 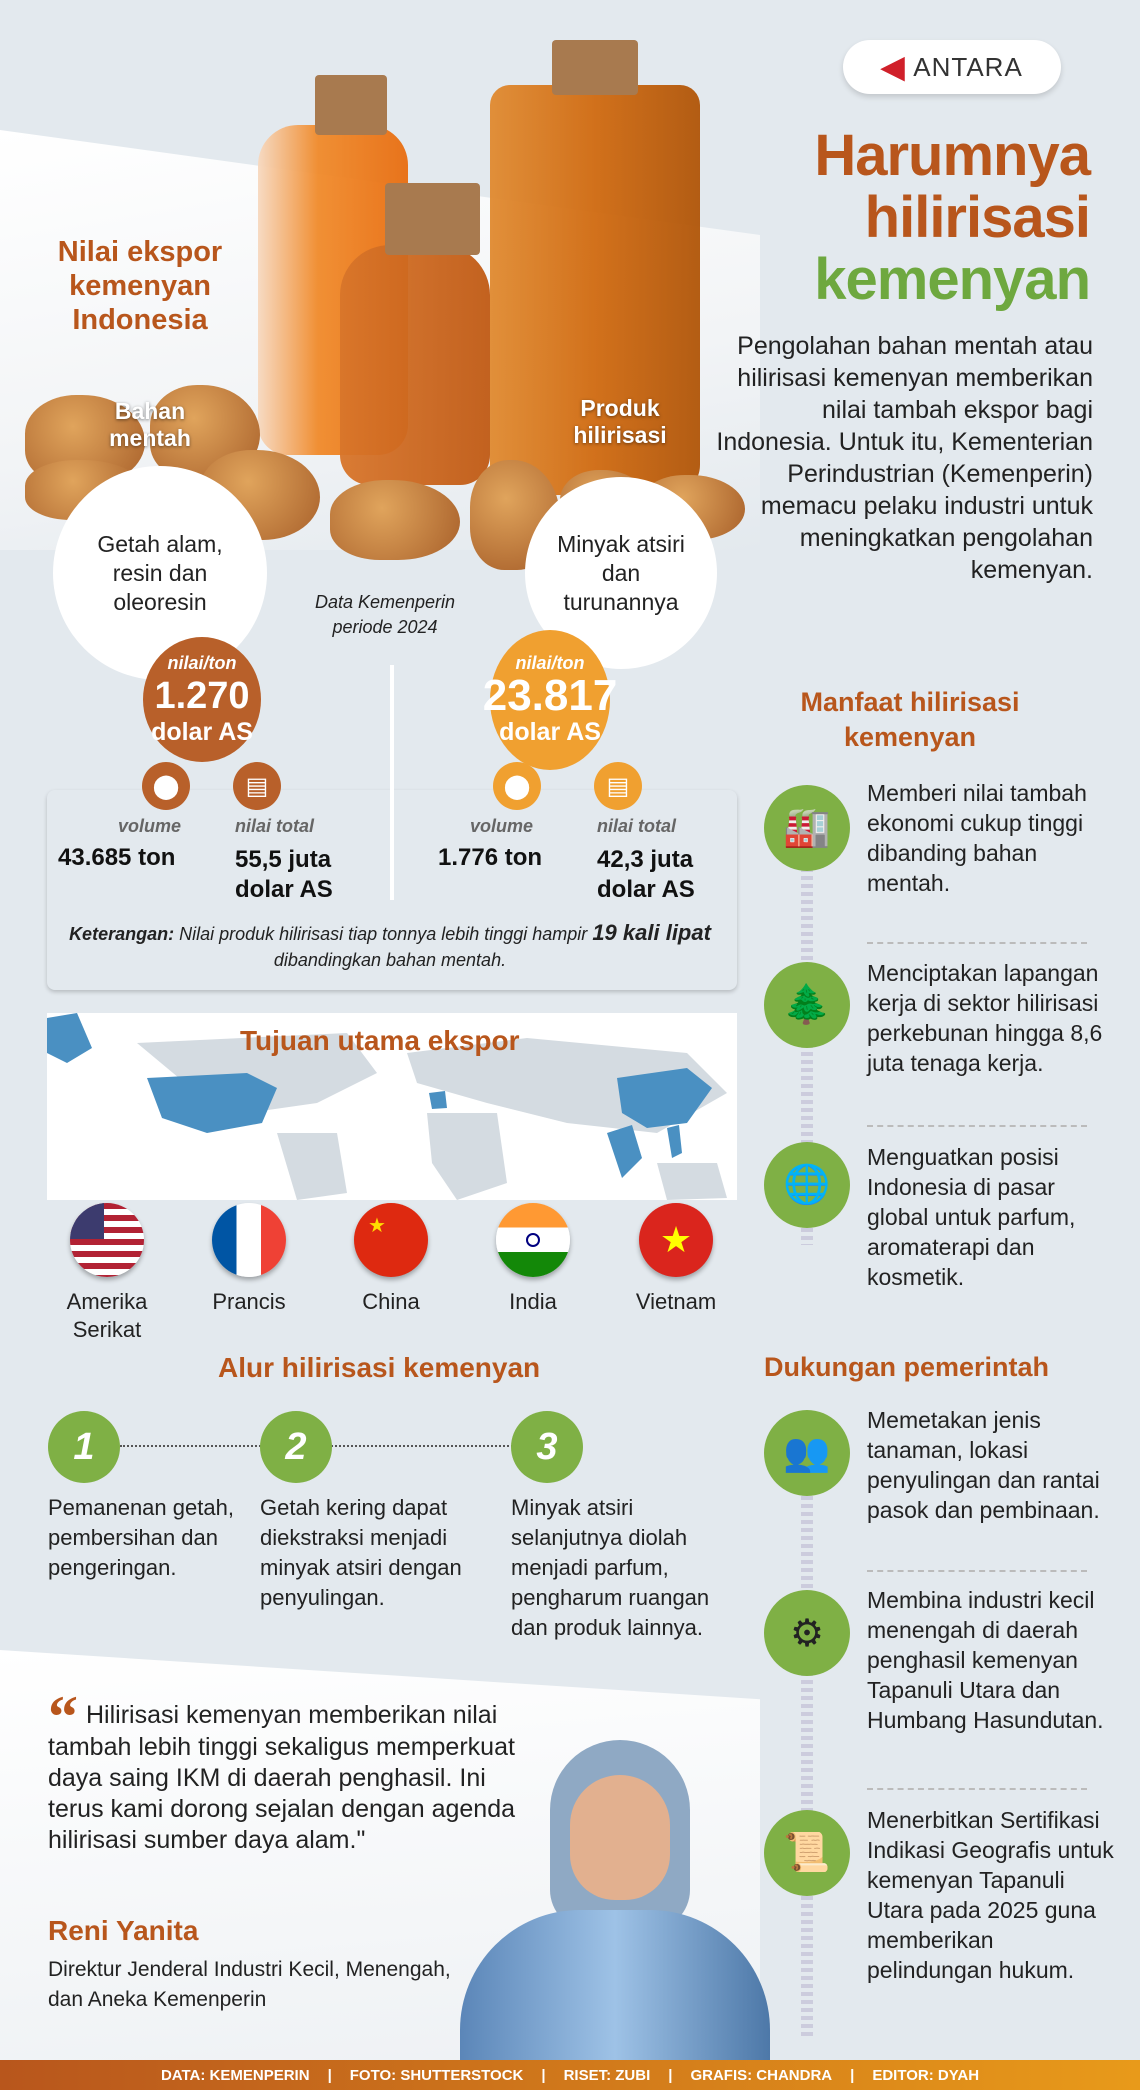 What do you see at coordinates (490, 857) in the screenshot?
I see `processed-volume: 1.776 ton` at bounding box center [490, 857].